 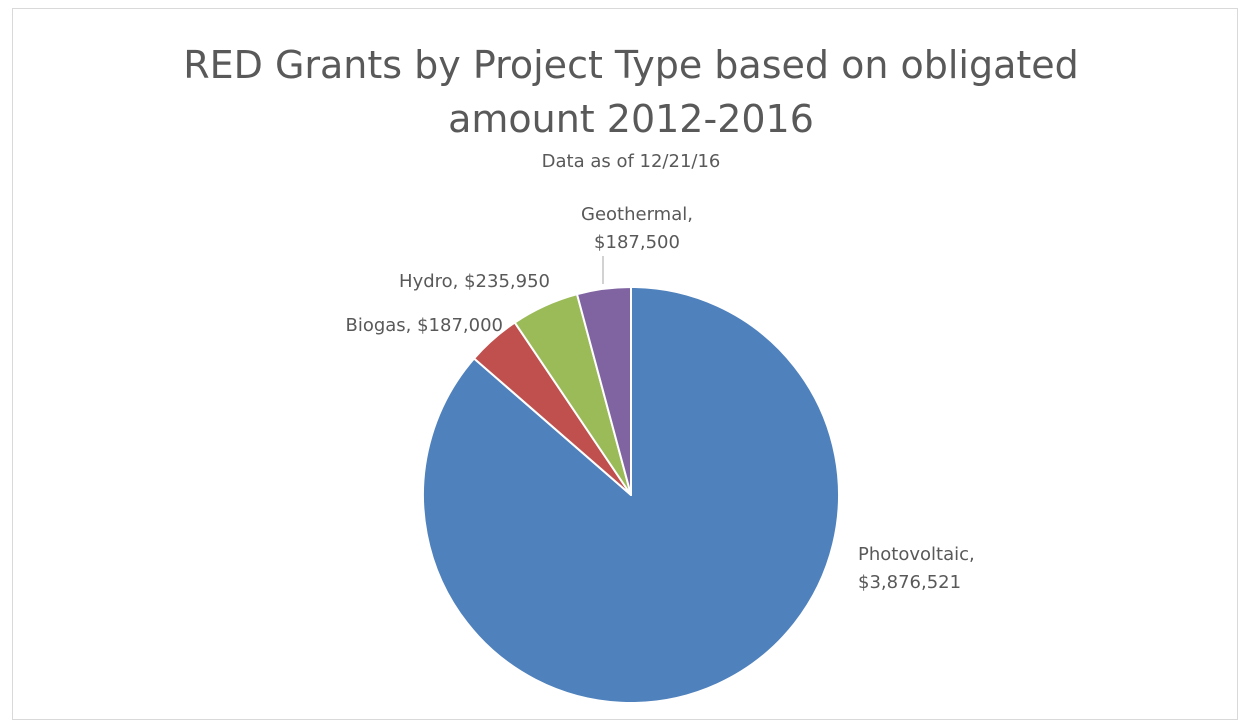 I want to click on data-label-value: $3,876,521, so click(x=909, y=582).